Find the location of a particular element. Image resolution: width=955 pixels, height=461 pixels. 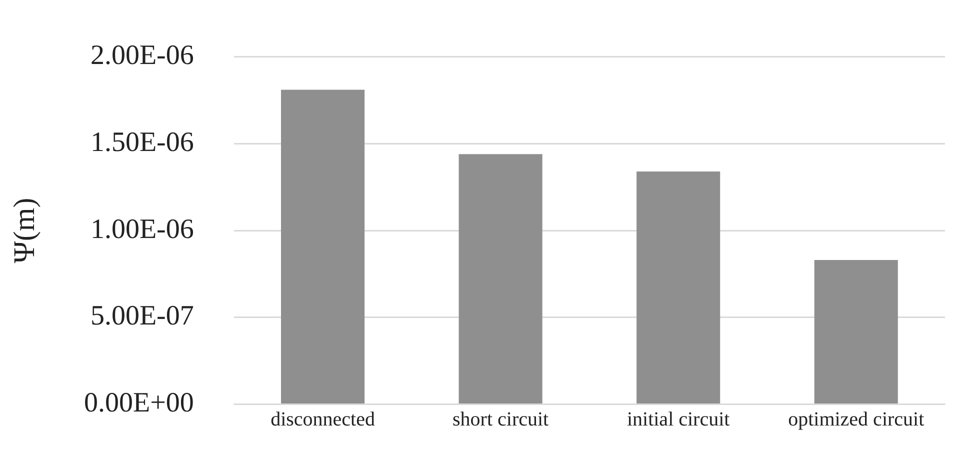

y-tick-label: 1.50E-06 is located at coordinates (142, 142).